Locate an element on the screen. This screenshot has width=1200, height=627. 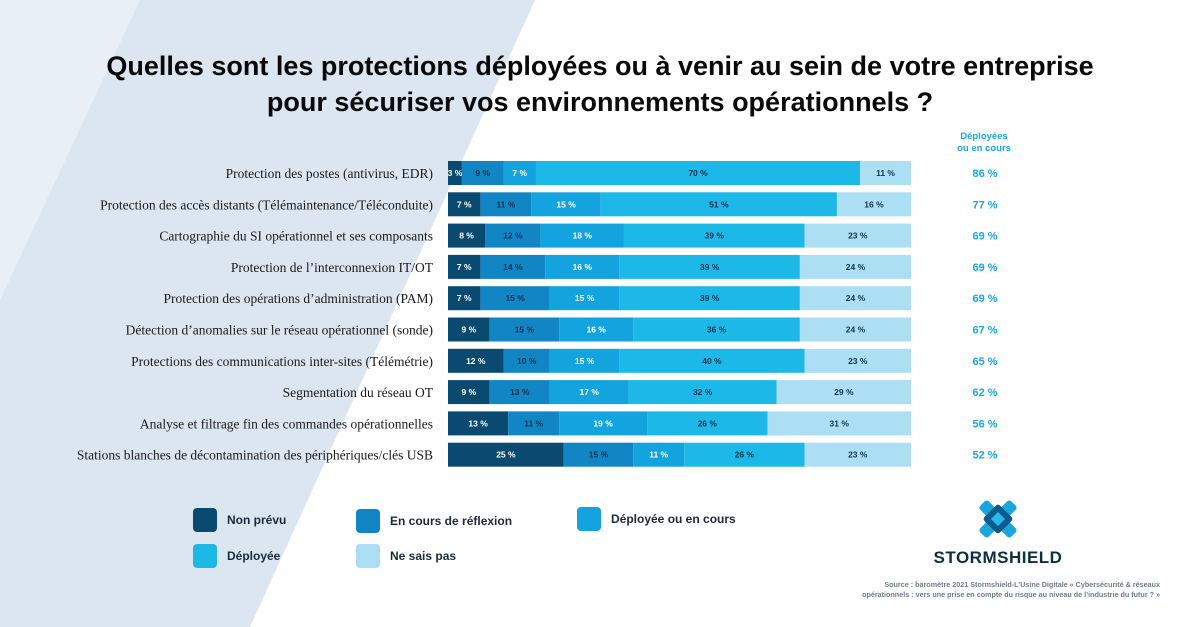
legend-swatch-ne-sais-pas is located at coordinates (368, 556).